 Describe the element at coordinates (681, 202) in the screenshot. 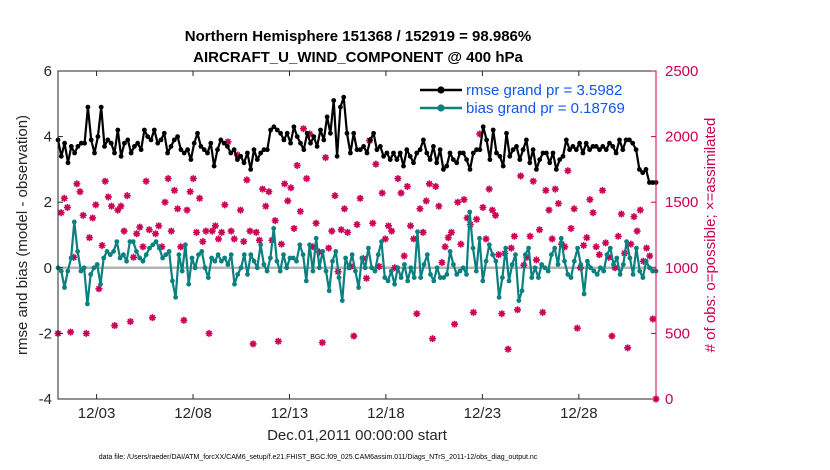

I see `y-right-tick-label: 1500` at that location.